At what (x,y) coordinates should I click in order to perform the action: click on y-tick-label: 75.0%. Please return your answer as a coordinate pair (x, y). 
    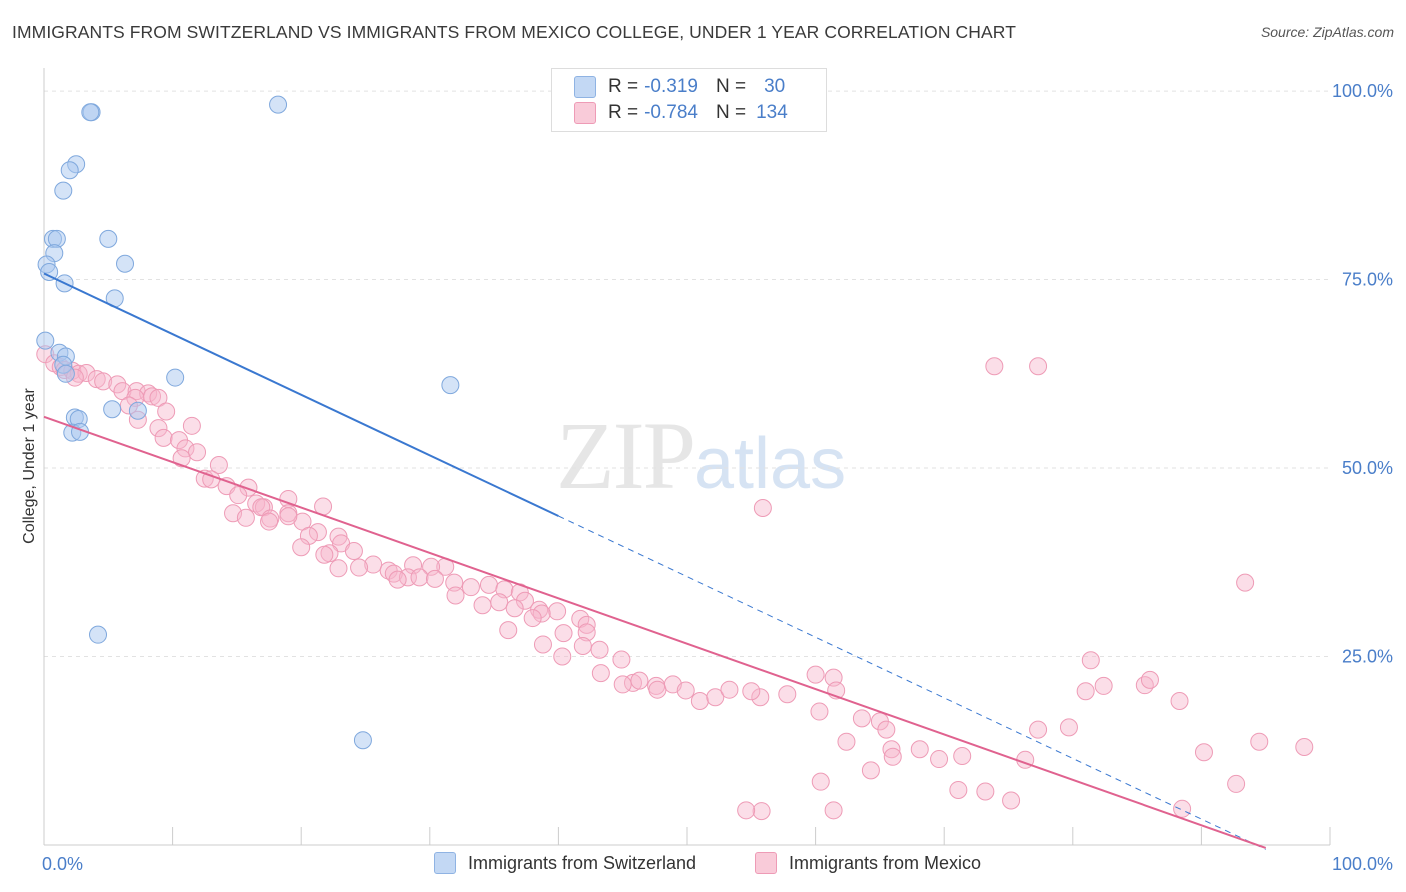
    Looking at the image, I should click on (1367, 280).